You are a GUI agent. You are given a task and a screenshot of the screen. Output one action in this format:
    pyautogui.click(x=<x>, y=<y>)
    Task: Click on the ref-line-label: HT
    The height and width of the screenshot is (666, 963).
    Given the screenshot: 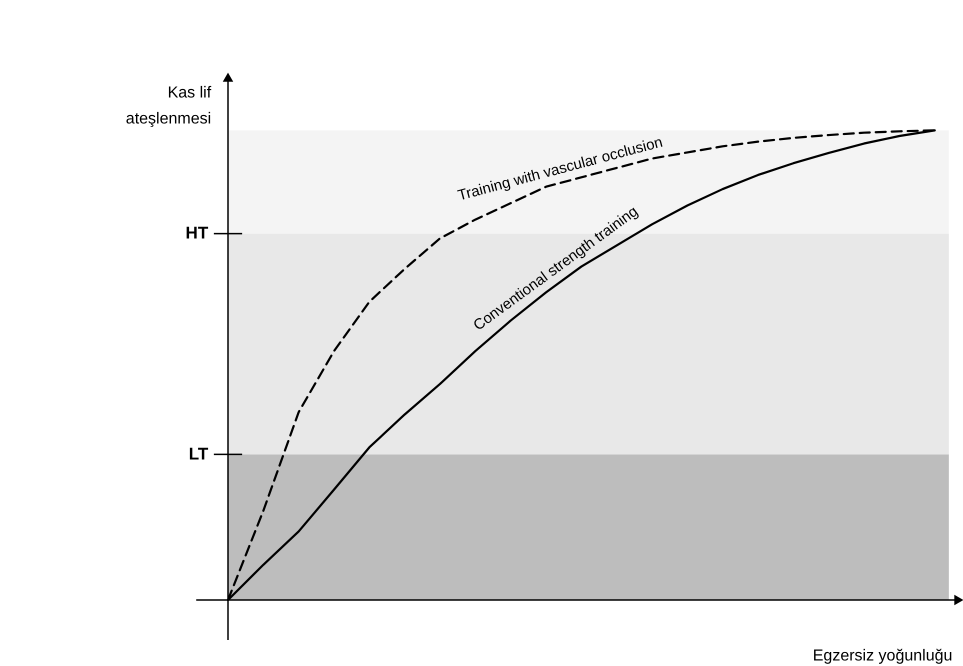 What is the action you would take?
    pyautogui.click(x=197, y=233)
    